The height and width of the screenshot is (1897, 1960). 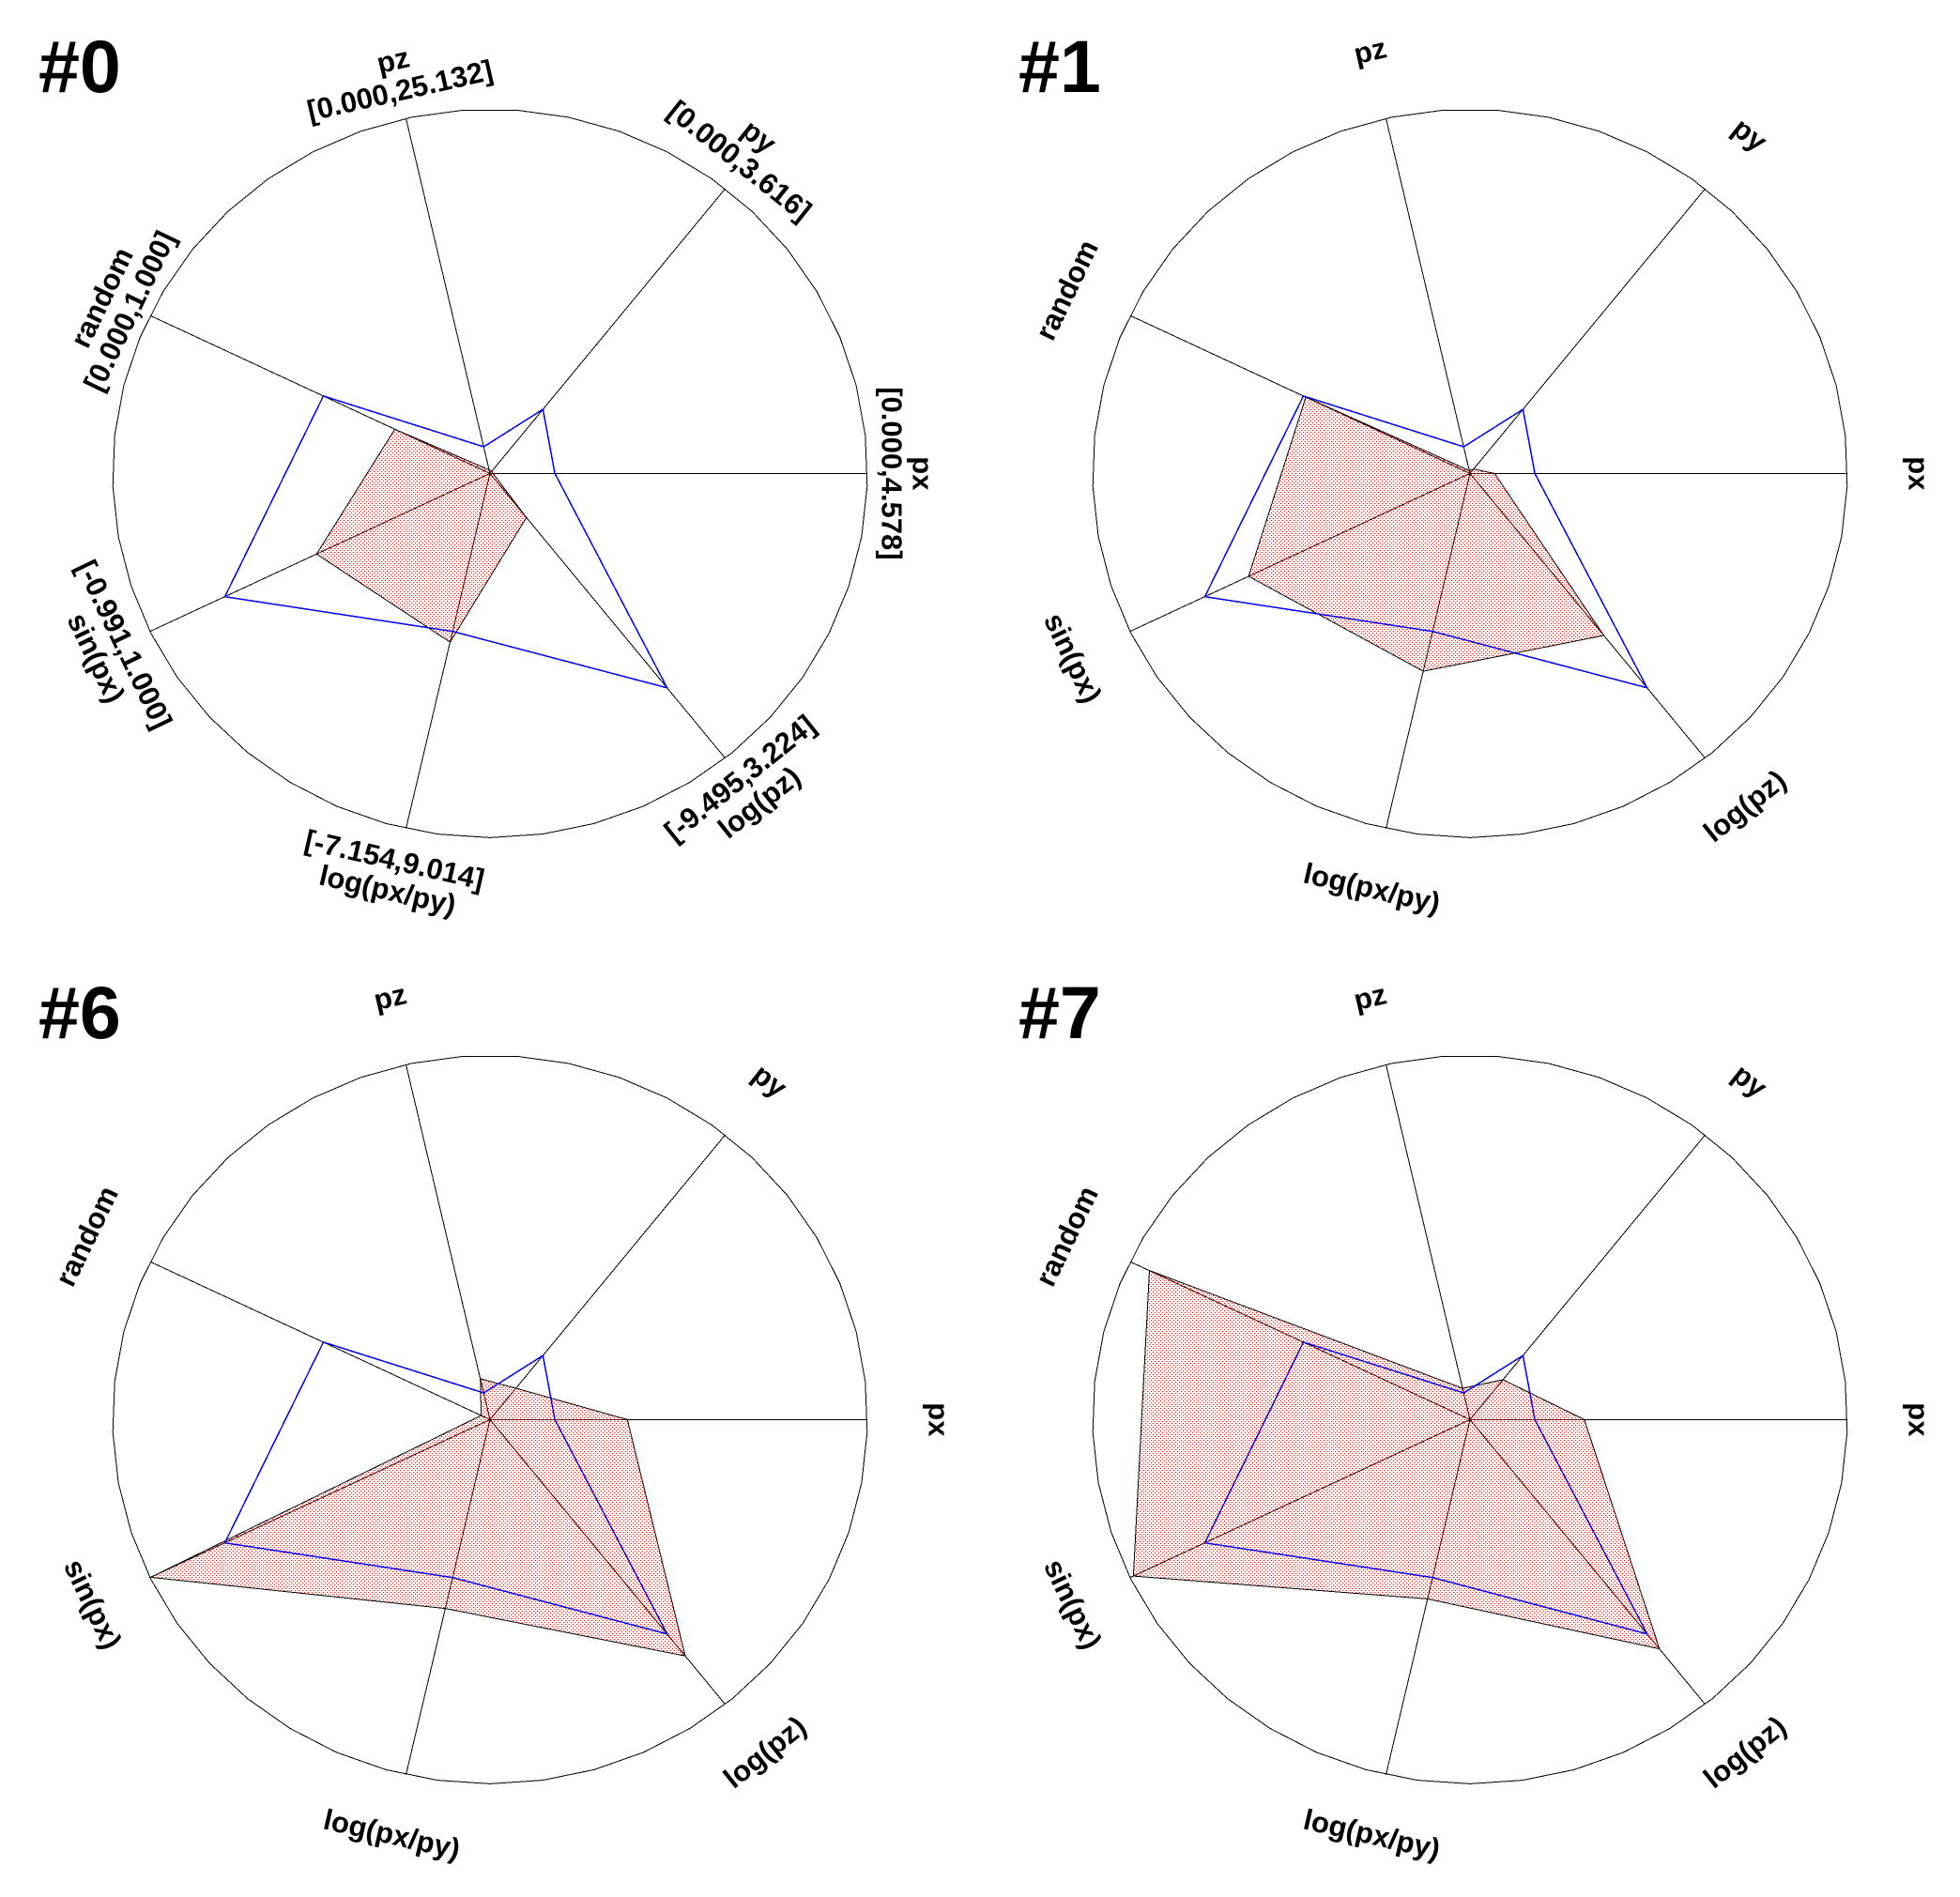 What do you see at coordinates (1059, 66) in the screenshot?
I see `svg-text: #1` at bounding box center [1059, 66].